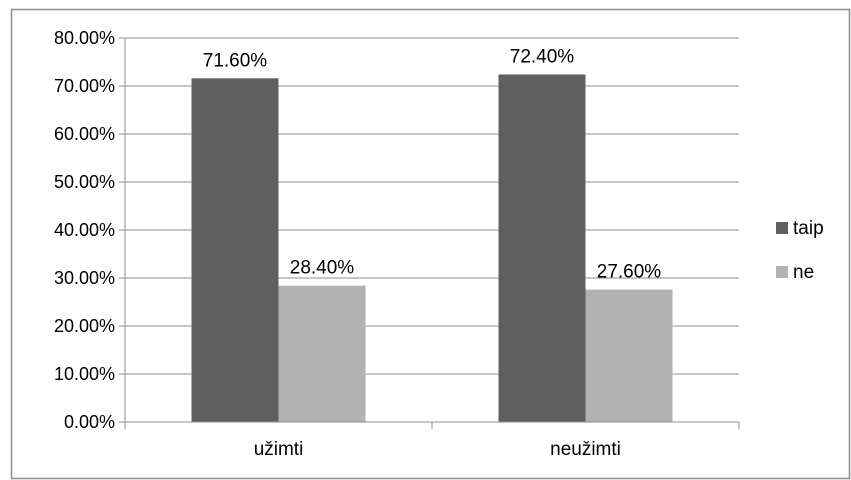 The width and height of the screenshot is (851, 480). What do you see at coordinates (542, 56) in the screenshot?
I see `data-label: 72.40%` at bounding box center [542, 56].